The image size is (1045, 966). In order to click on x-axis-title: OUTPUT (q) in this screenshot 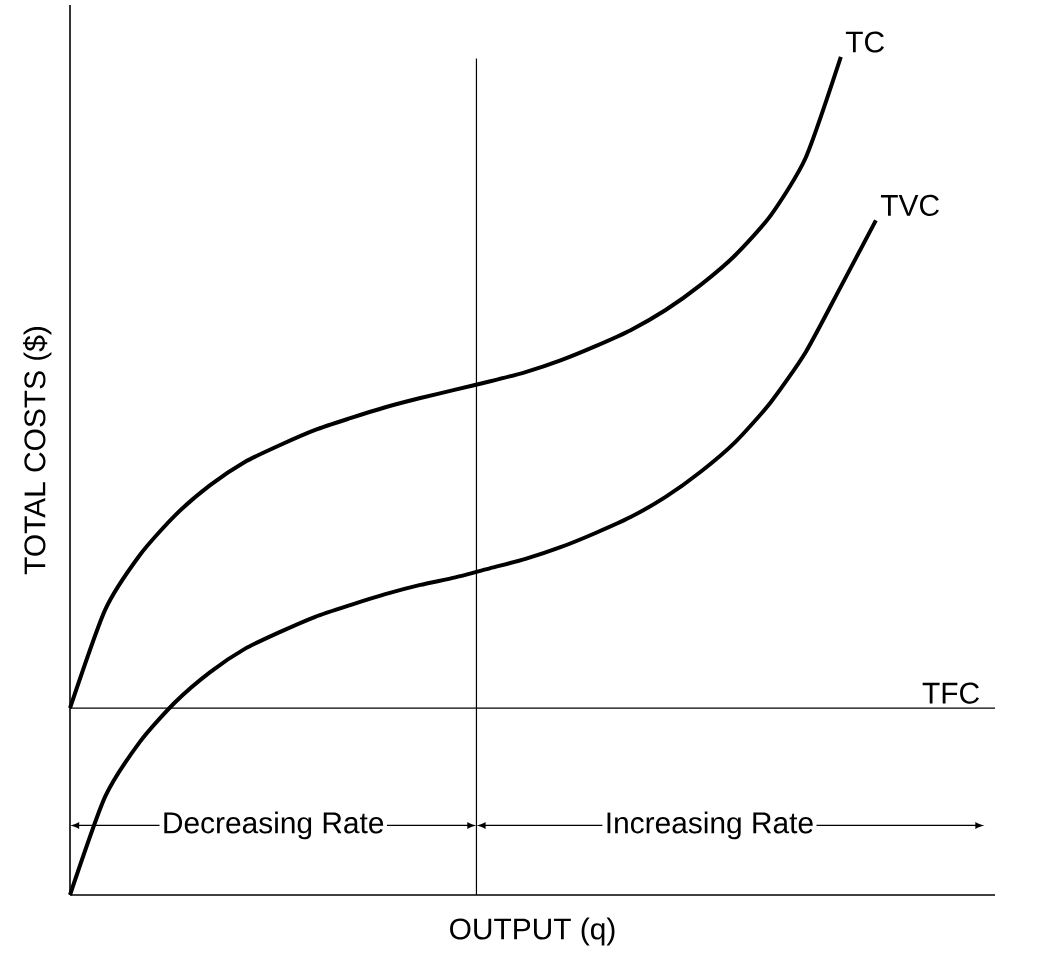, I will do `click(532, 931)`.